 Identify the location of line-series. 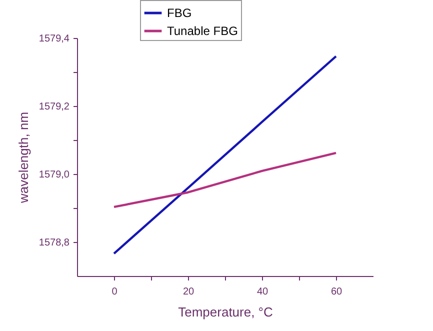
(225, 180).